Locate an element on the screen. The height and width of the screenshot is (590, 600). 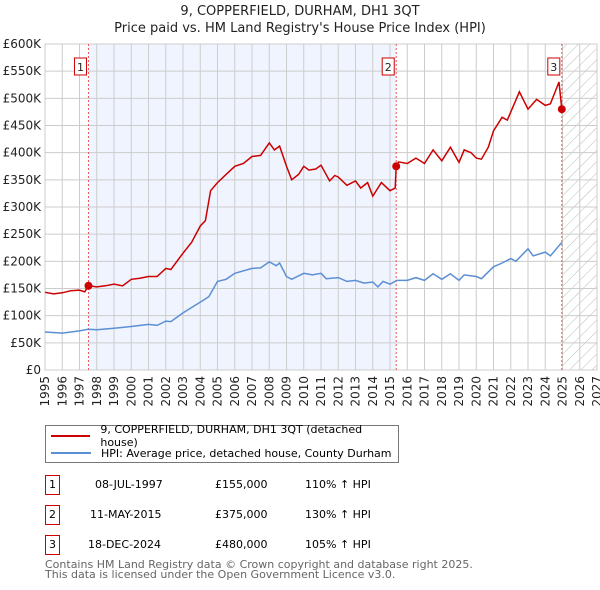
y-tick-label: £300K is located at coordinates (23, 207).